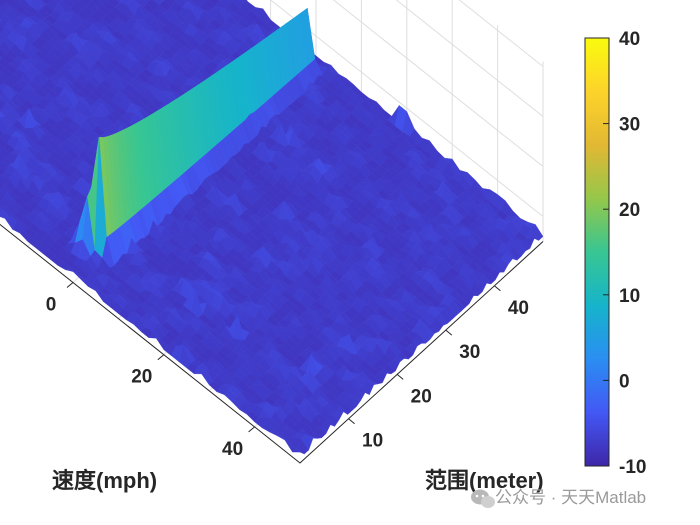 Image resolution: width=700 pixels, height=525 pixels. Describe the element at coordinates (438, 368) in the screenshot. I see `y-axis-ticks: 10 20 30 40` at that location.